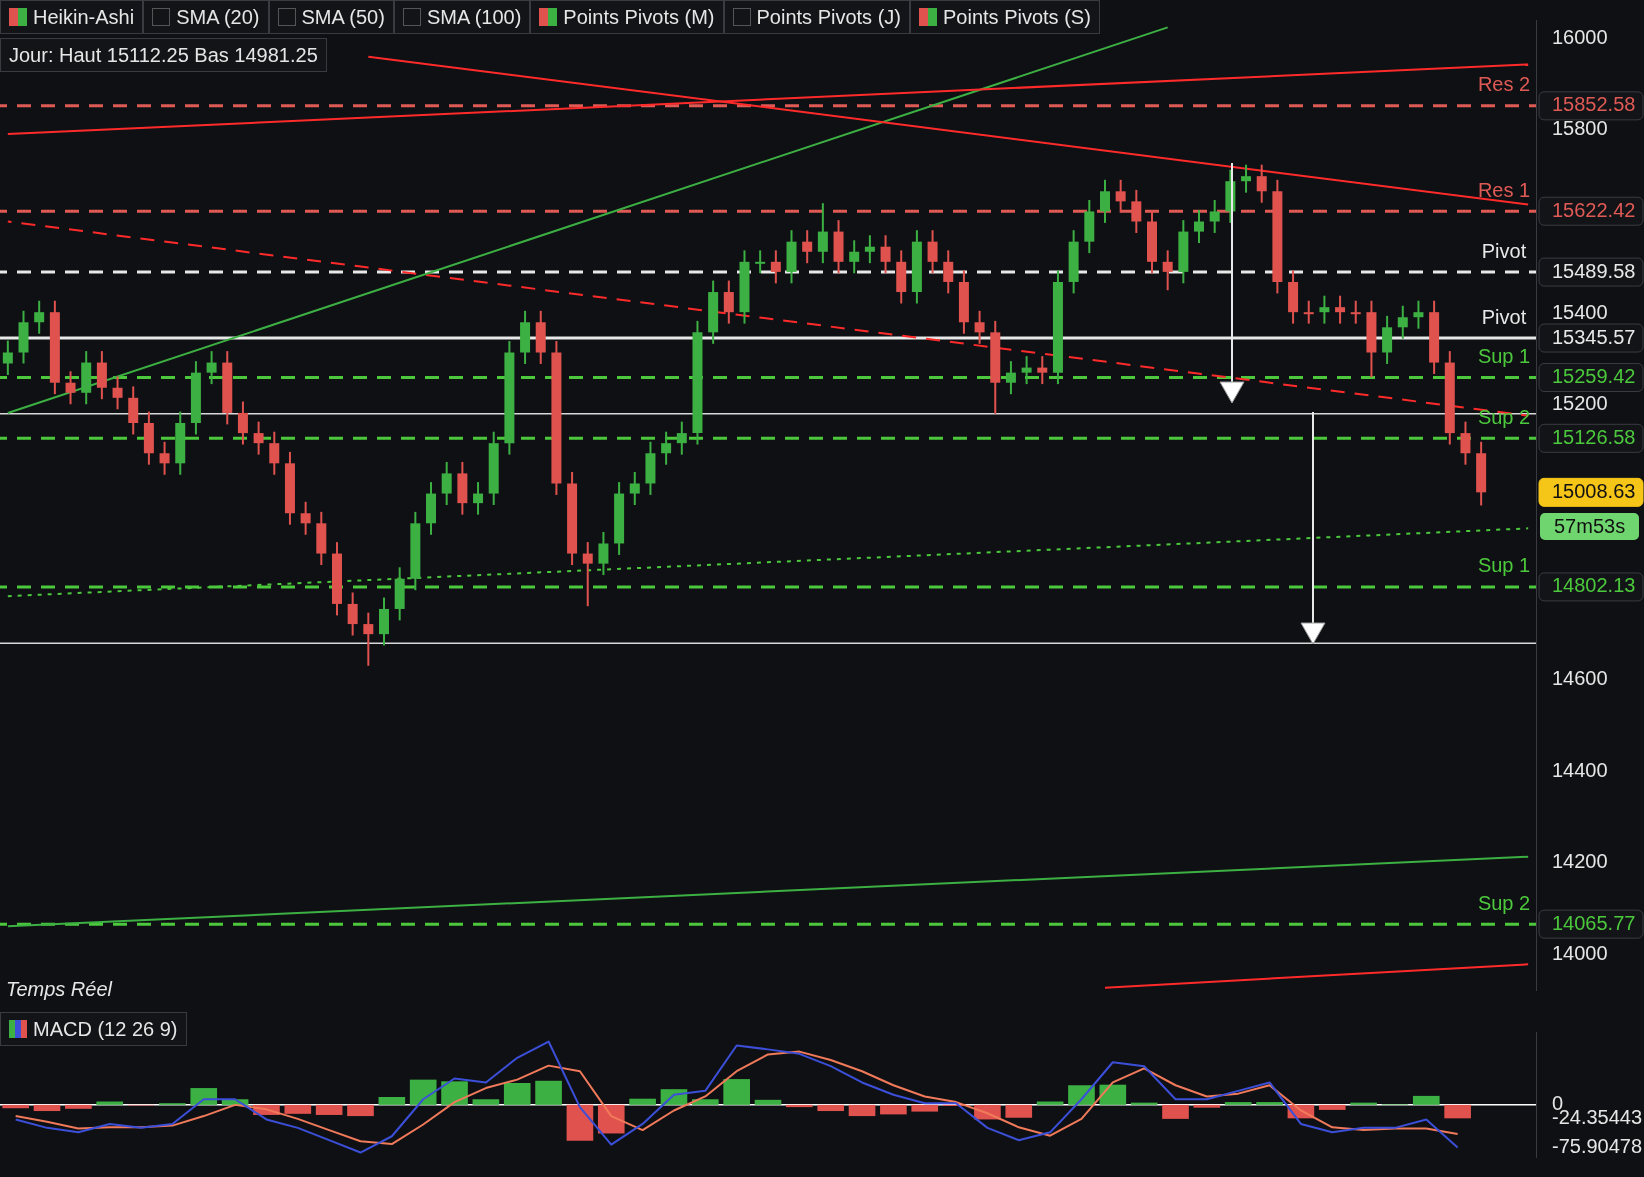 This screenshot has height=1177, width=1644. Describe the element at coordinates (1594, 585) in the screenshot. I see `y-tick-label: 14802.13` at that location.